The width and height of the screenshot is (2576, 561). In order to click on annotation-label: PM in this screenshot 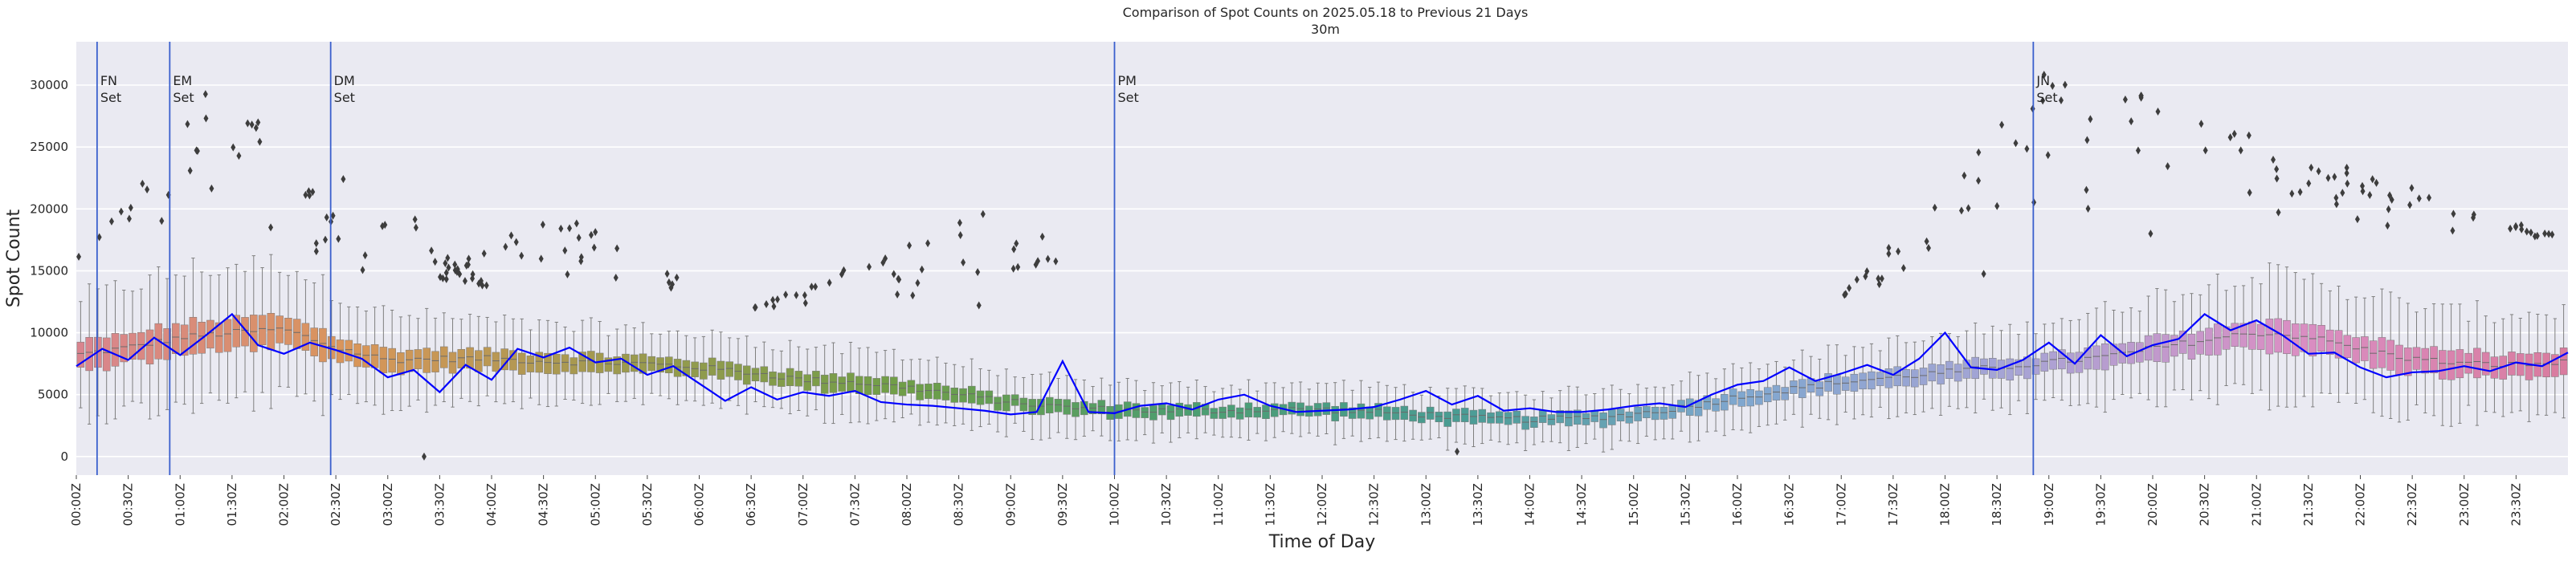, I will do `click(1127, 81)`.